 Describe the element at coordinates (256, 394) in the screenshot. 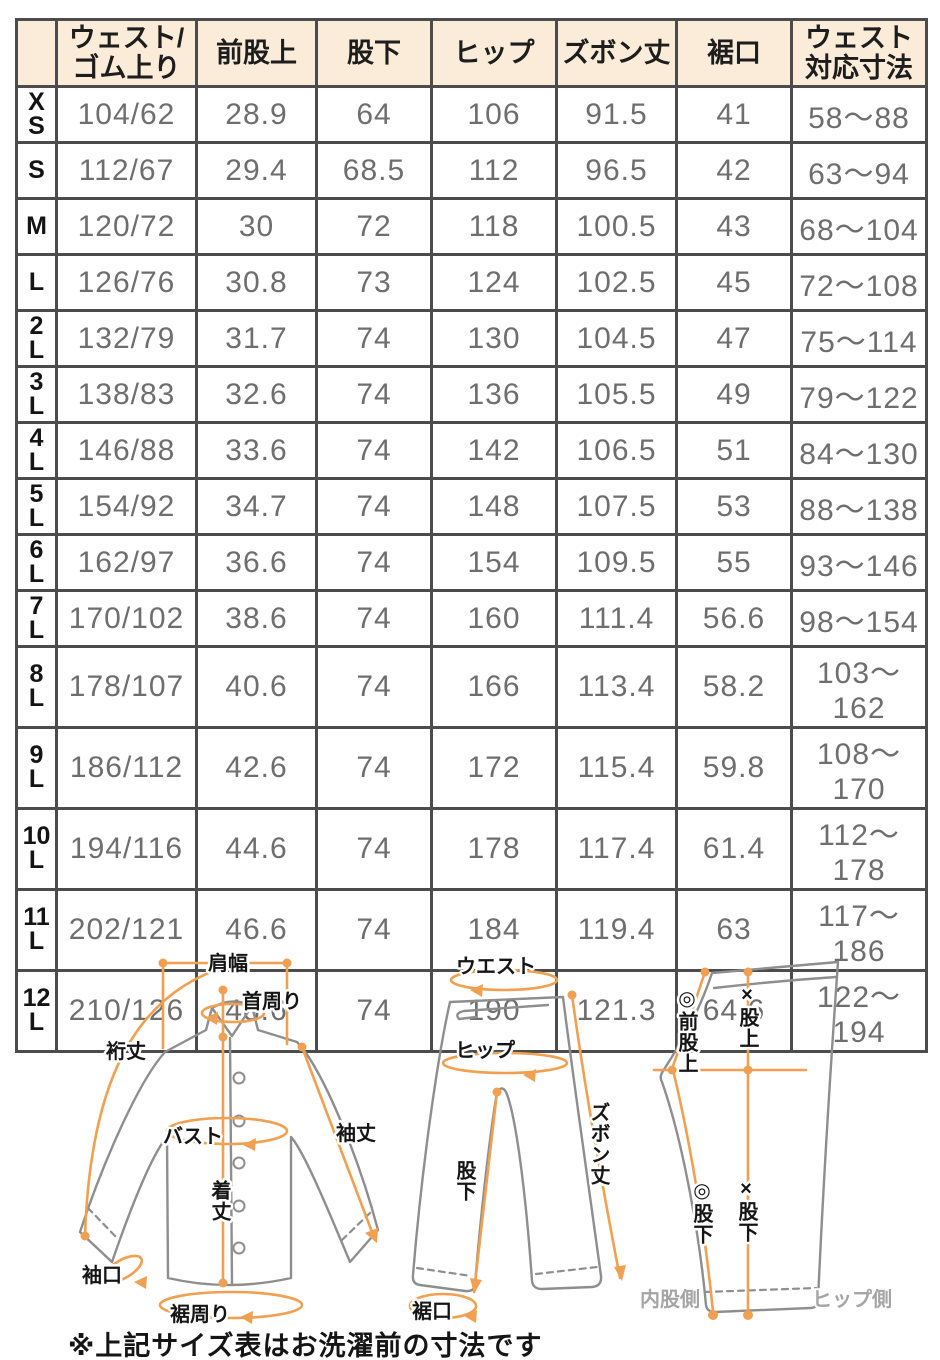

I see `table-cell: 32.6` at that location.